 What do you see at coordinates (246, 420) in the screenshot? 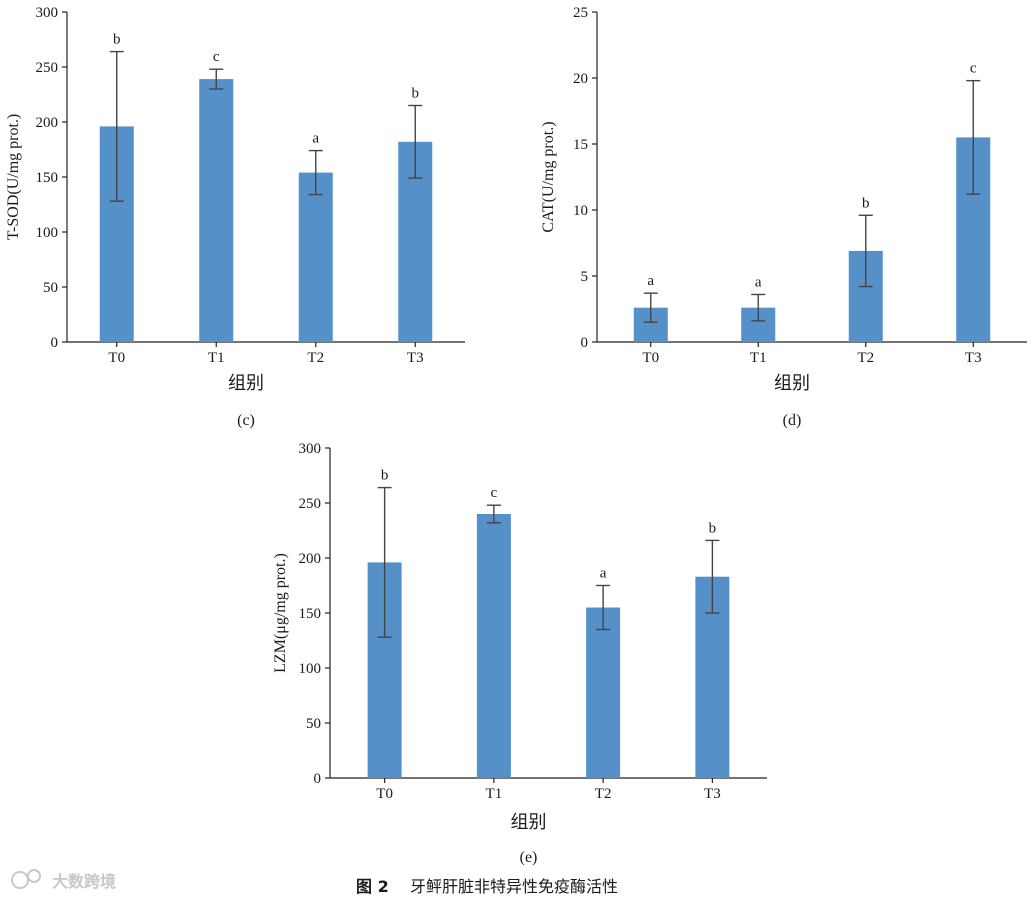
I see `panel-label: (c)` at bounding box center [246, 420].